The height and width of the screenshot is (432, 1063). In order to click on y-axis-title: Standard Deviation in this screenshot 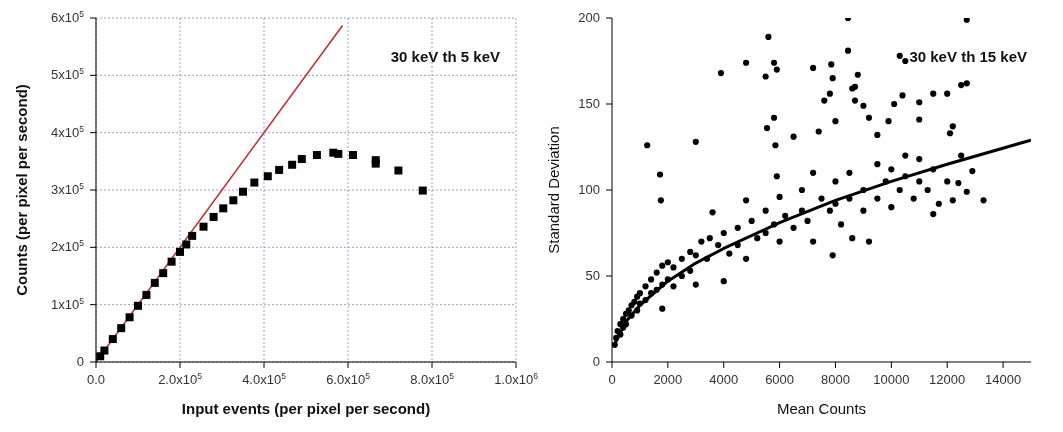, I will do `click(554, 190)`.